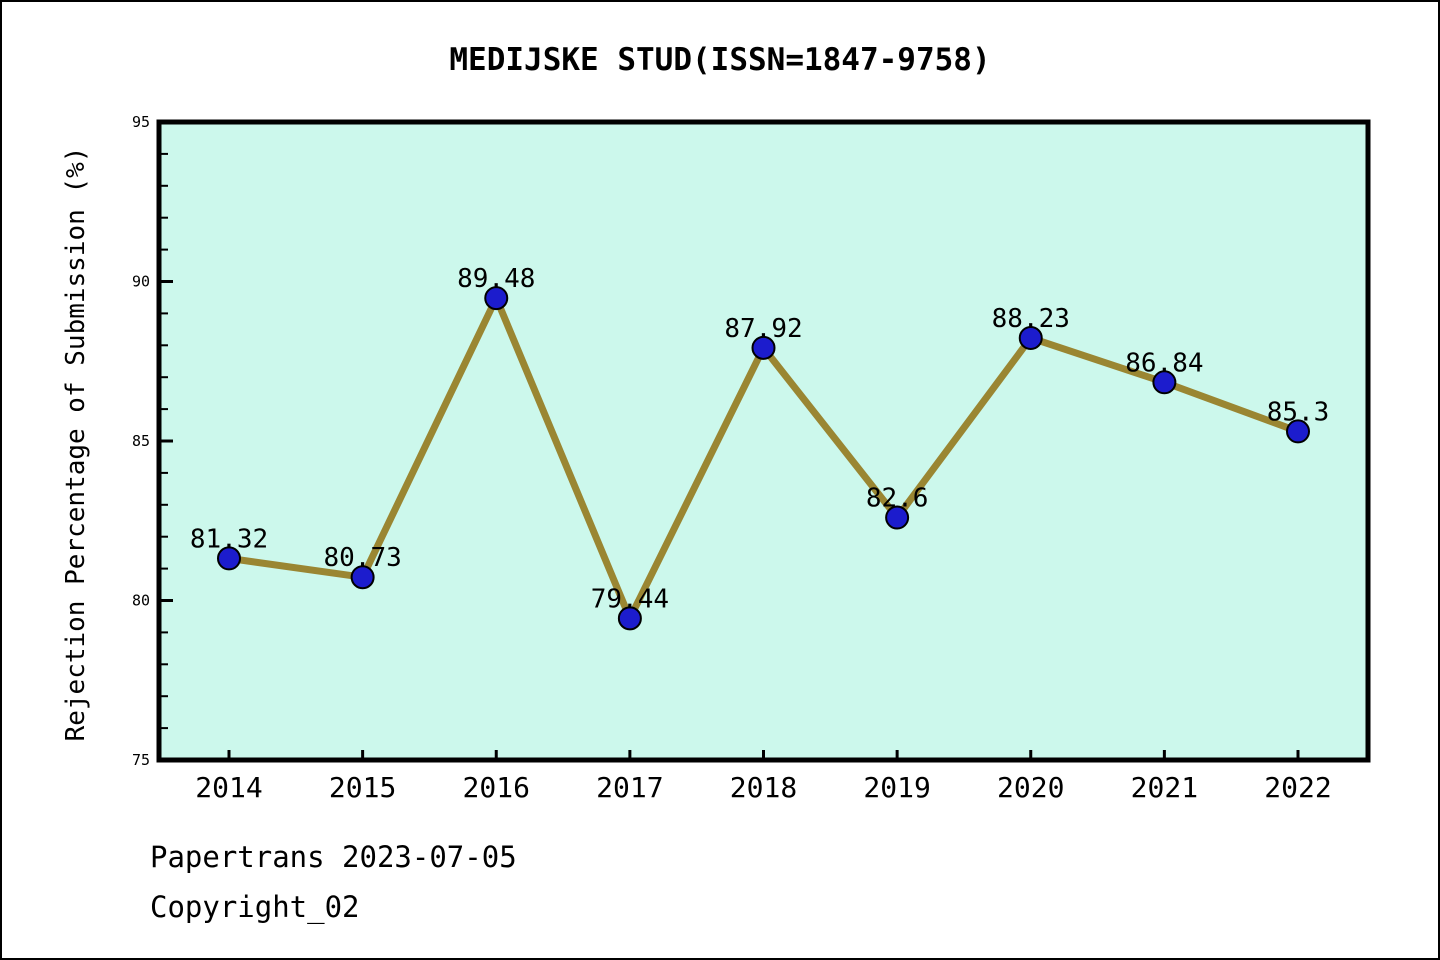 The height and width of the screenshot is (960, 1440). I want to click on x-tick-label: 2017, so click(629, 787).